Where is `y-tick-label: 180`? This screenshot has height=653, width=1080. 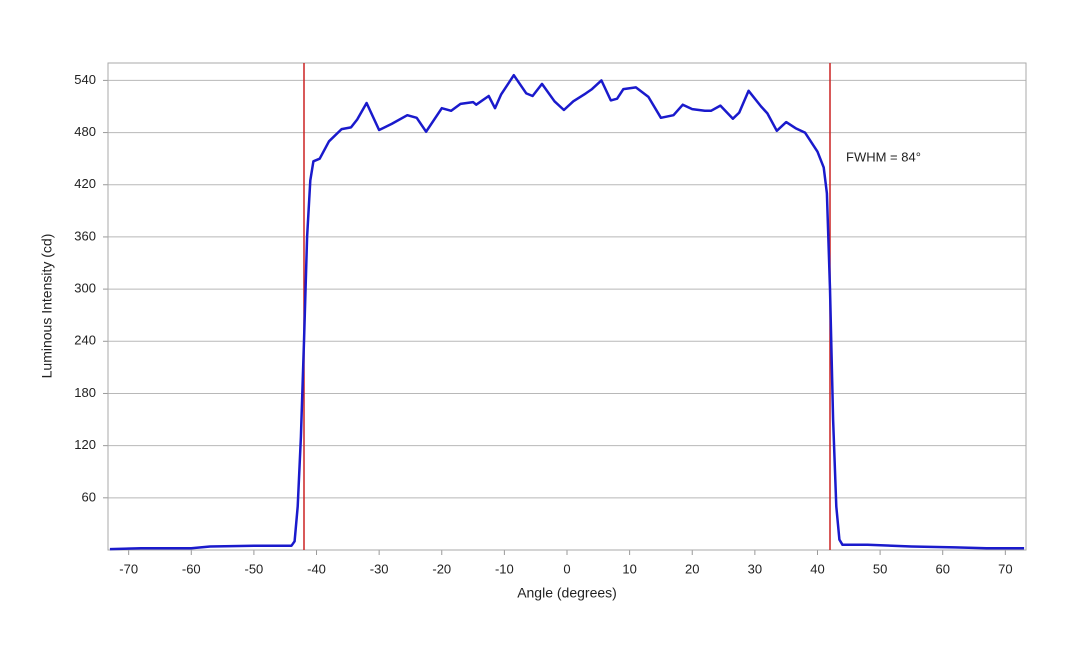
y-tick-label: 180 is located at coordinates (85, 392).